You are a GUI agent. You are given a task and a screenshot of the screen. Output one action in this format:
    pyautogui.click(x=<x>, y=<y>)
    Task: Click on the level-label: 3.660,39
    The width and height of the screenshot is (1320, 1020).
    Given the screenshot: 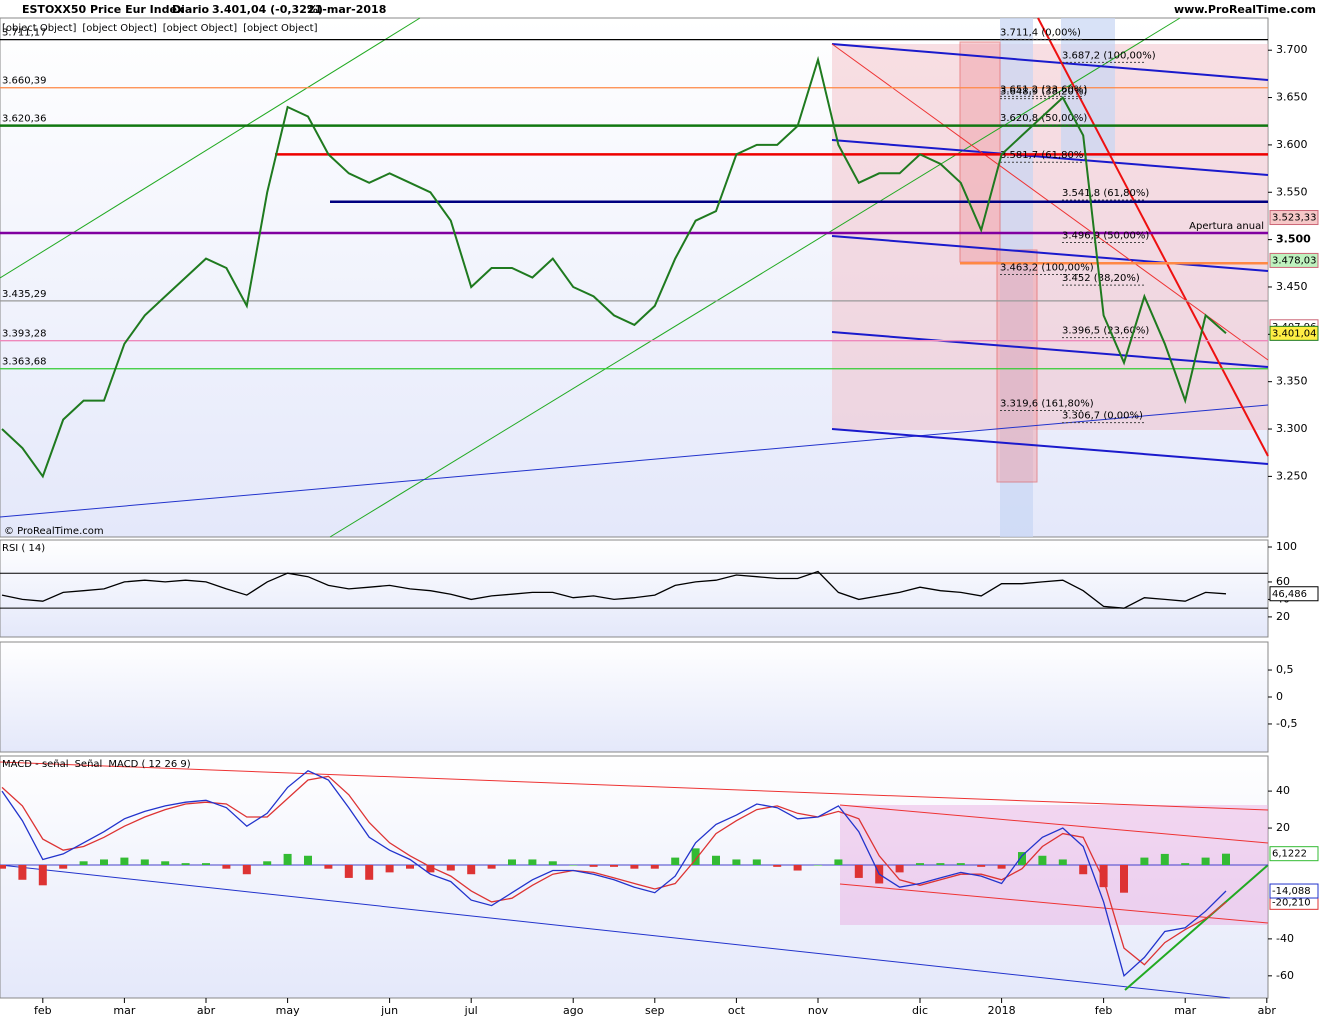 What is the action you would take?
    pyautogui.click(x=24, y=81)
    